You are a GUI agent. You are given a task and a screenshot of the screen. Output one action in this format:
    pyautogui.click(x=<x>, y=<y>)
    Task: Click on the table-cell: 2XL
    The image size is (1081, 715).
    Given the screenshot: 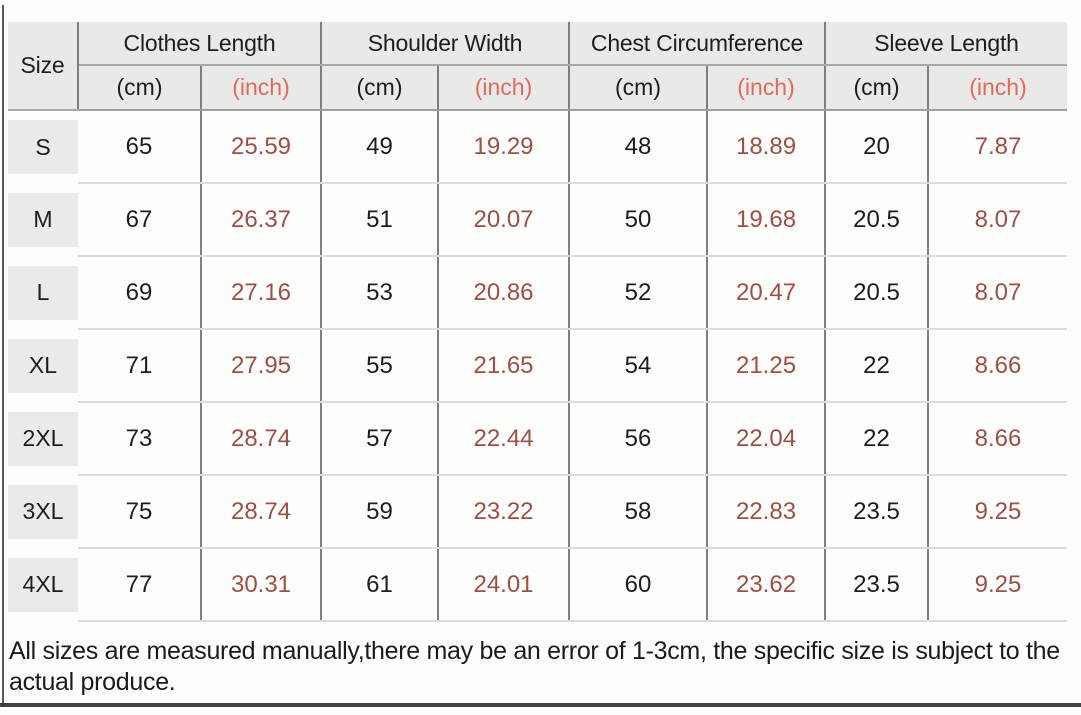 What is the action you would take?
    pyautogui.click(x=43, y=438)
    